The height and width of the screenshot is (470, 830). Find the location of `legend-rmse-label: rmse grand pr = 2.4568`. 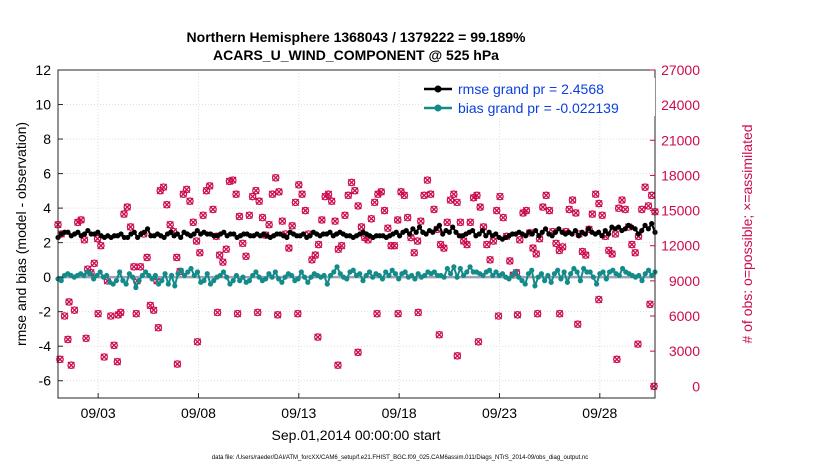

legend-rmse-label: rmse grand pr = 2.4568 is located at coordinates (531, 89).